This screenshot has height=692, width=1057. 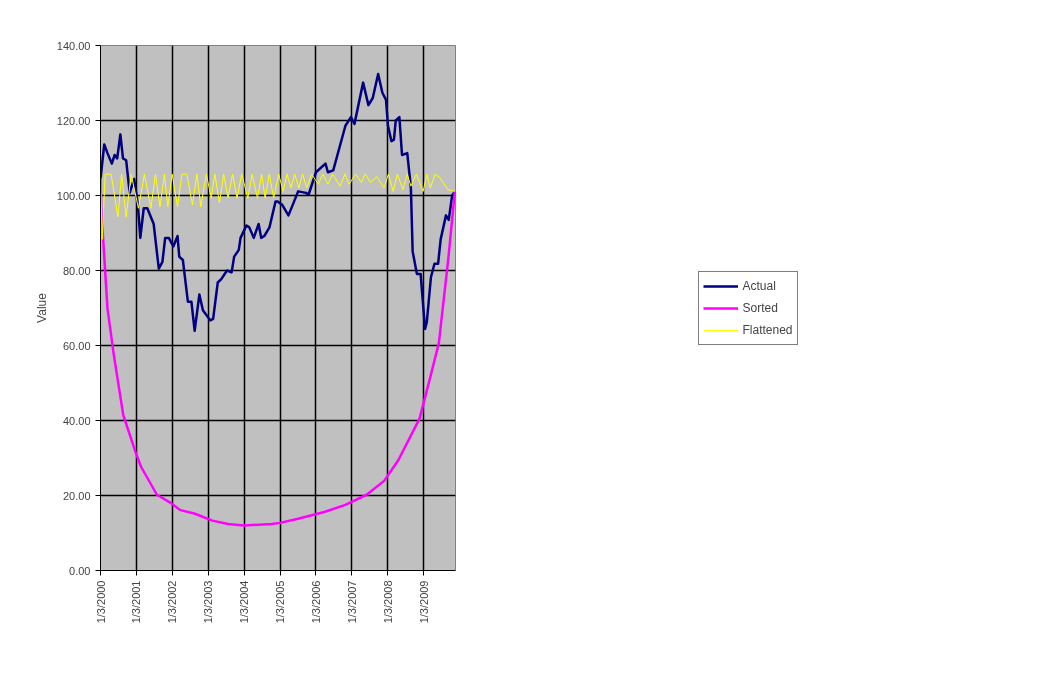 I want to click on y-tick-label: 60.00, so click(x=76, y=345).